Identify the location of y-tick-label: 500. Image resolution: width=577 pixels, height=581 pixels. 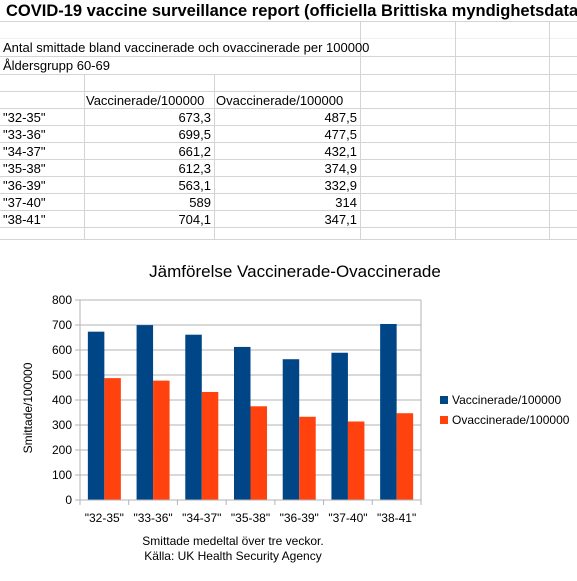
(62, 375).